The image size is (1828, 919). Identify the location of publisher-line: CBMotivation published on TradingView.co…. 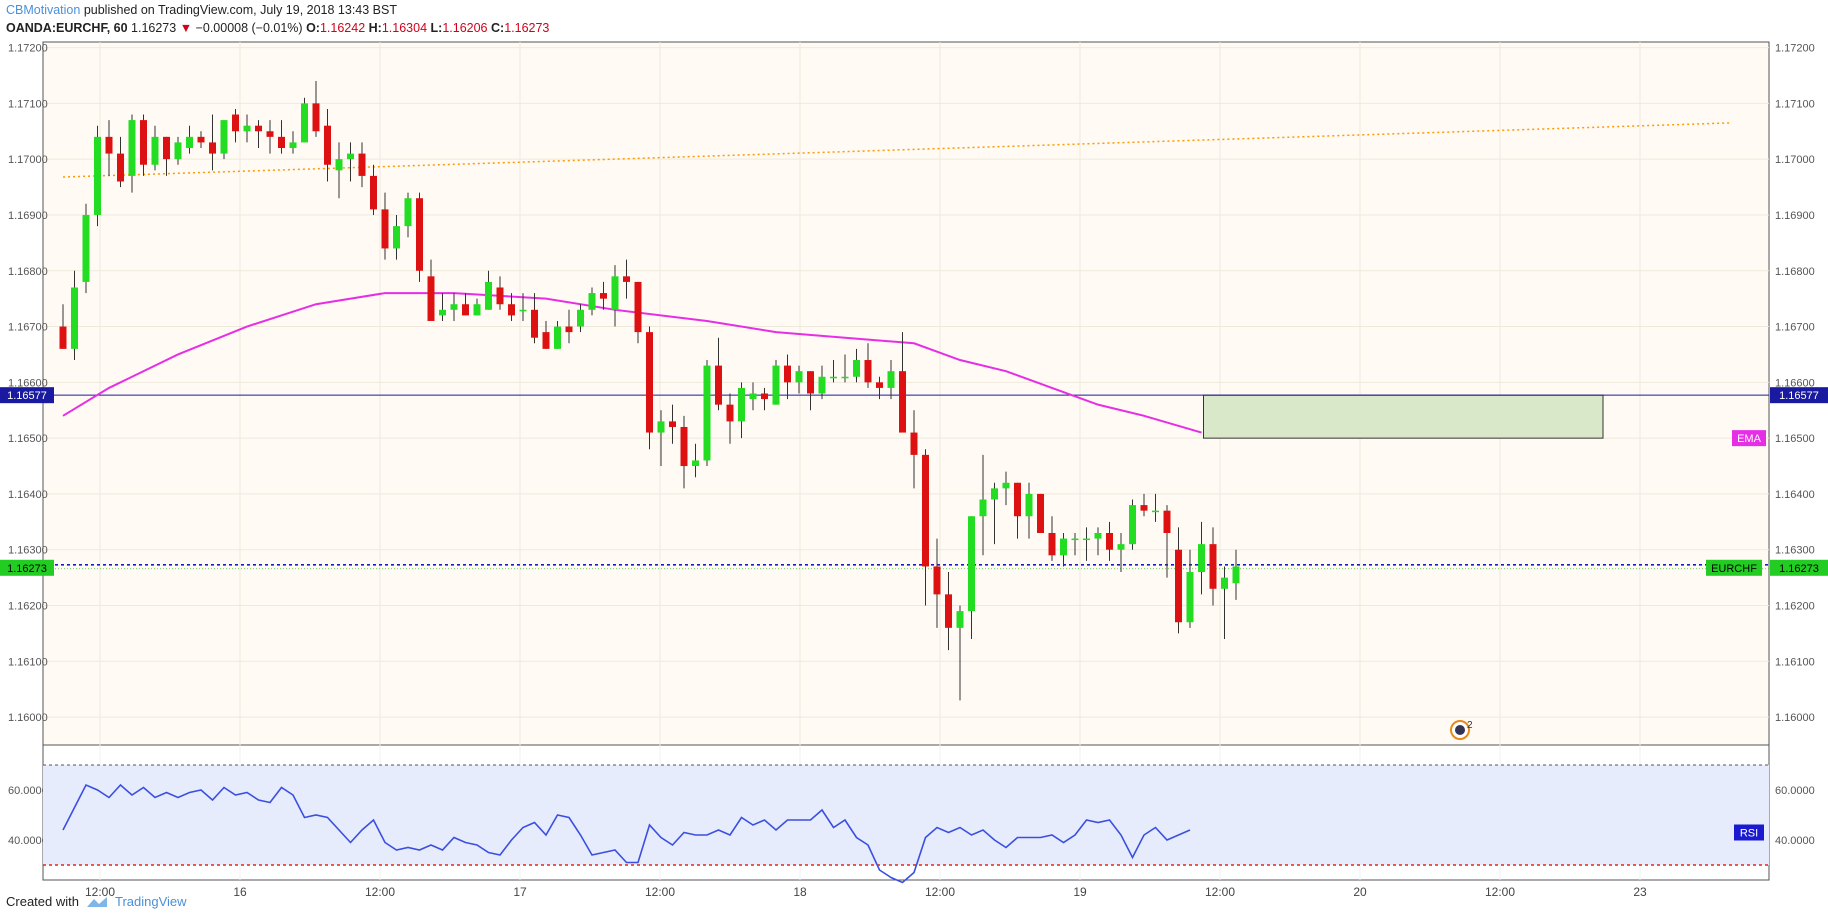
(201, 10).